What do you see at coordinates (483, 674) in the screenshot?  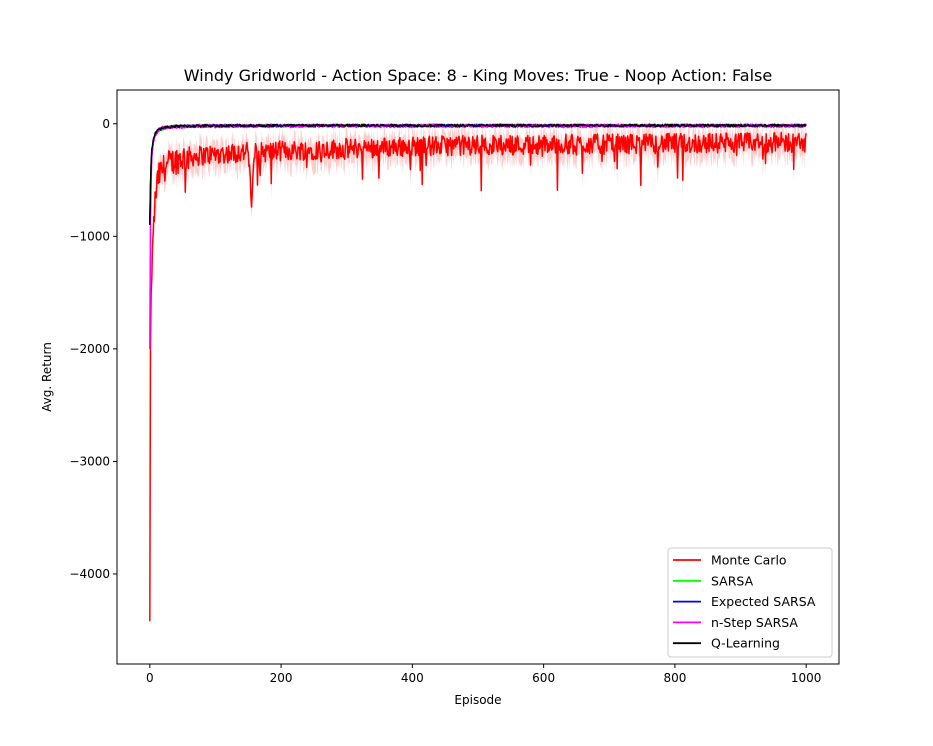 I see `x-axis-ticks: 0 200 400 600 800 1000` at bounding box center [483, 674].